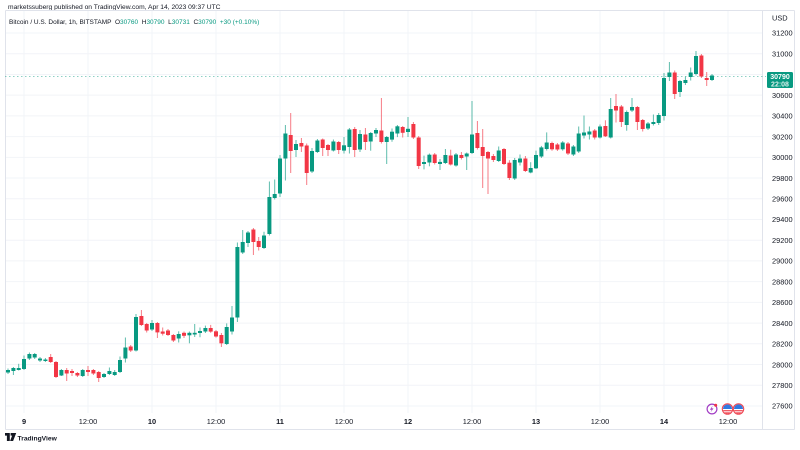  I want to click on svg-text: 30200, so click(782, 136).